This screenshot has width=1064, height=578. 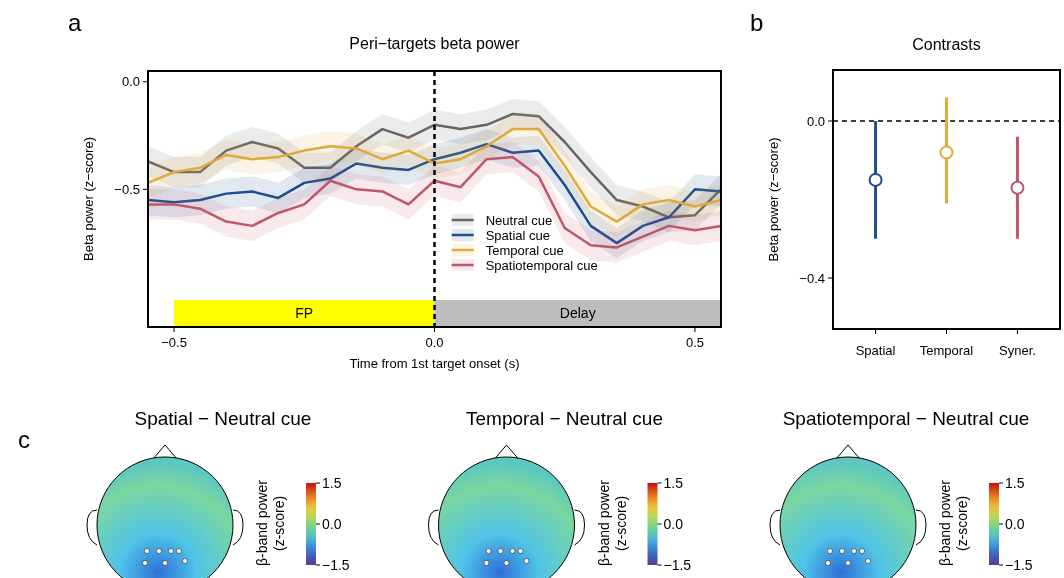 I want to click on text: b, so click(x=757, y=22).